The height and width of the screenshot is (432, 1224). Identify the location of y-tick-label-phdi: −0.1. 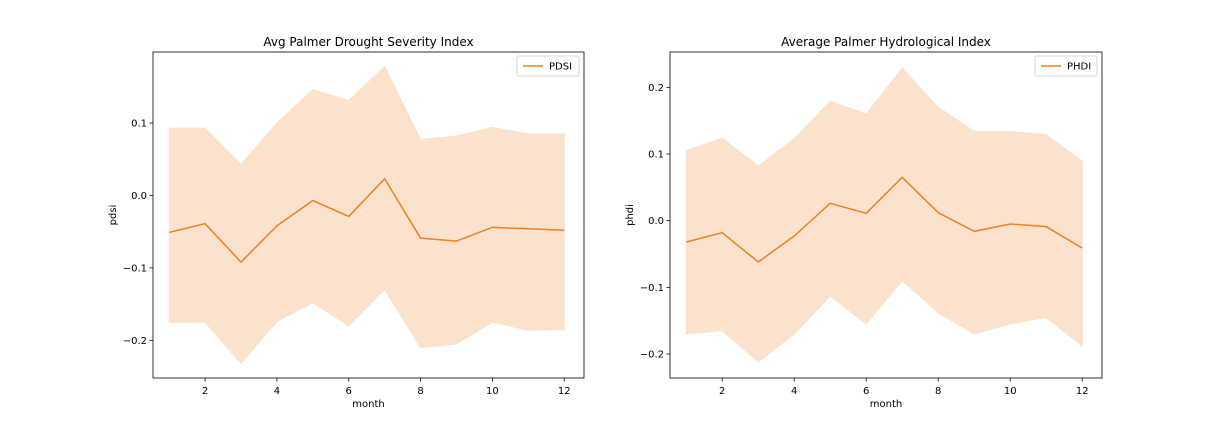
(652, 288).